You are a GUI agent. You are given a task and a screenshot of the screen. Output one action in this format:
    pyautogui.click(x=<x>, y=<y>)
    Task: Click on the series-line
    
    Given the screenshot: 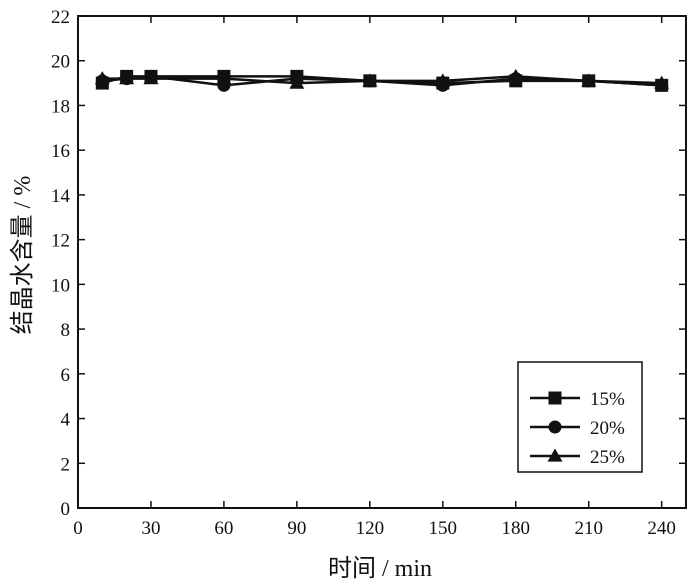 What is the action you would take?
    pyautogui.click(x=382, y=80)
    